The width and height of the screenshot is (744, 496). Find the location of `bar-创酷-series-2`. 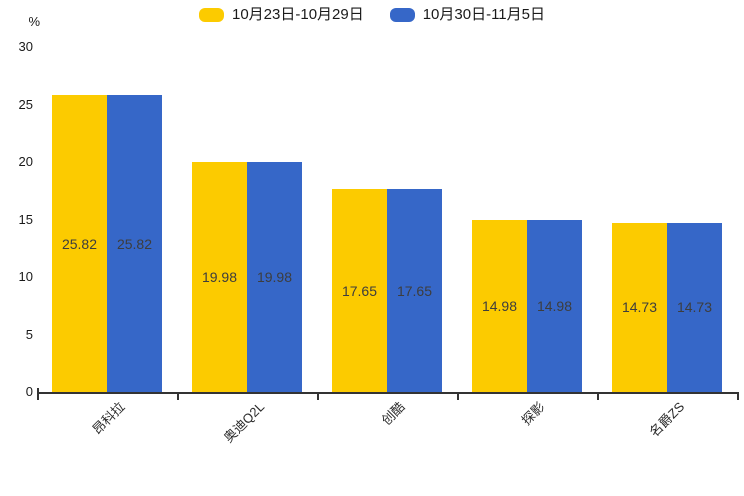

bar-创酷-series-2 is located at coordinates (414, 290).